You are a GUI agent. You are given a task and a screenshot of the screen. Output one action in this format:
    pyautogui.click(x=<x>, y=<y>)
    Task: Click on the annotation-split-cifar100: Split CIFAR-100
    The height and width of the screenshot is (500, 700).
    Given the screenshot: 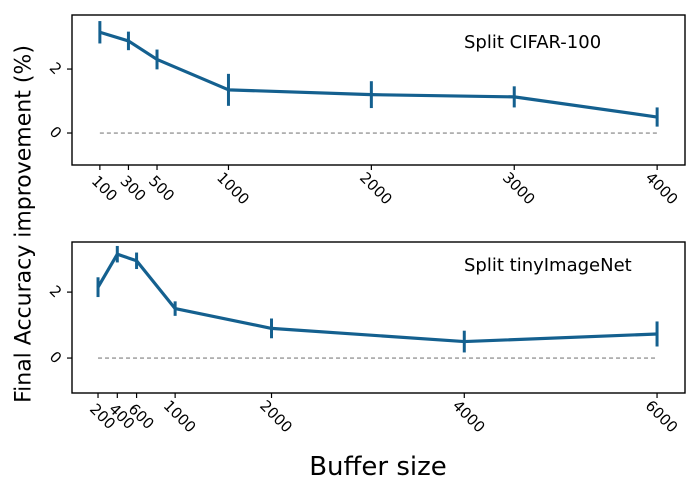 What is the action you would take?
    pyautogui.click(x=533, y=42)
    